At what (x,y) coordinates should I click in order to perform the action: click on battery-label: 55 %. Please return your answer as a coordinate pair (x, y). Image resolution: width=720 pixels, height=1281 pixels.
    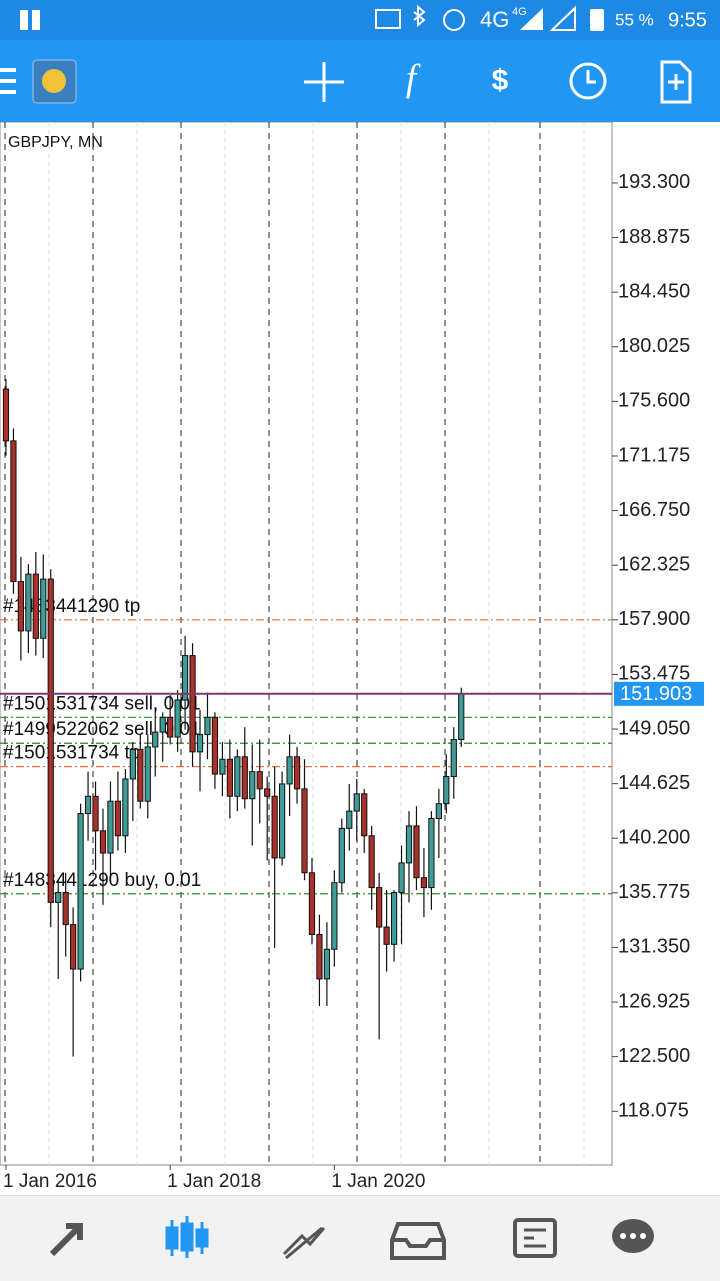
    Looking at the image, I should click on (634, 19).